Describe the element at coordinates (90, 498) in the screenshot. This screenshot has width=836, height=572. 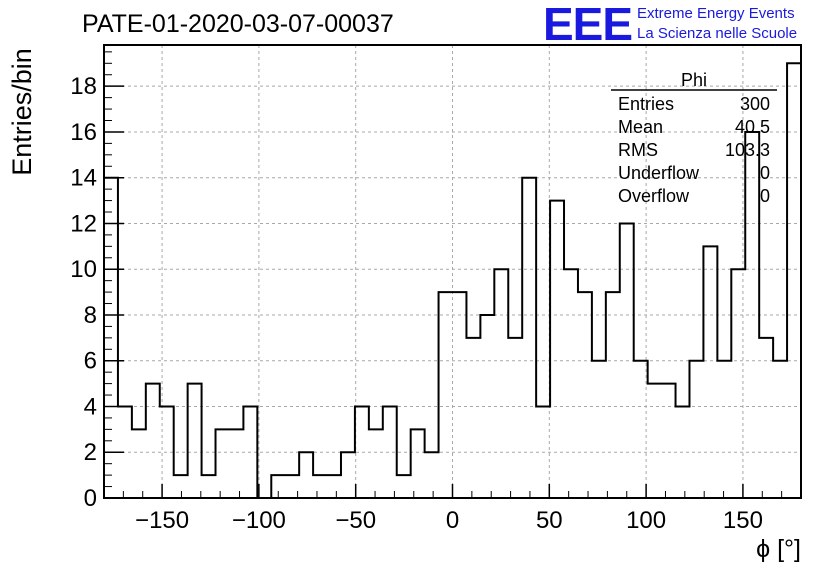
I see `y-tick-label: 0` at that location.